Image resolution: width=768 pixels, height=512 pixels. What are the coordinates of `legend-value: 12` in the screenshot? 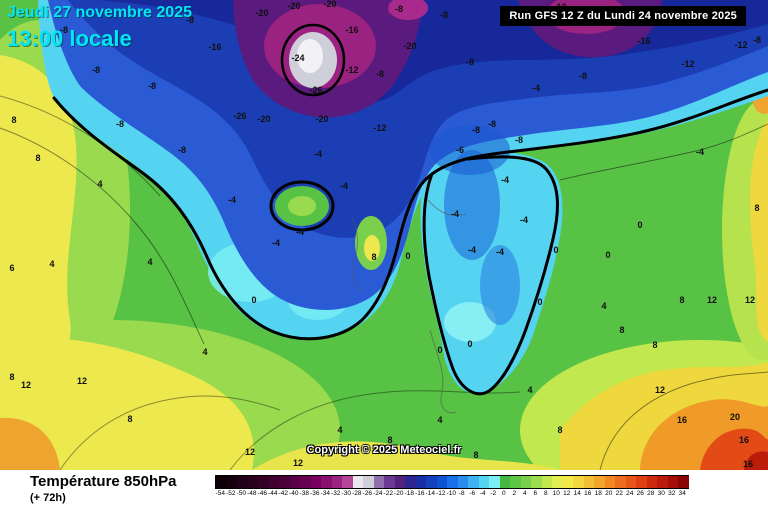 It's located at (567, 493).